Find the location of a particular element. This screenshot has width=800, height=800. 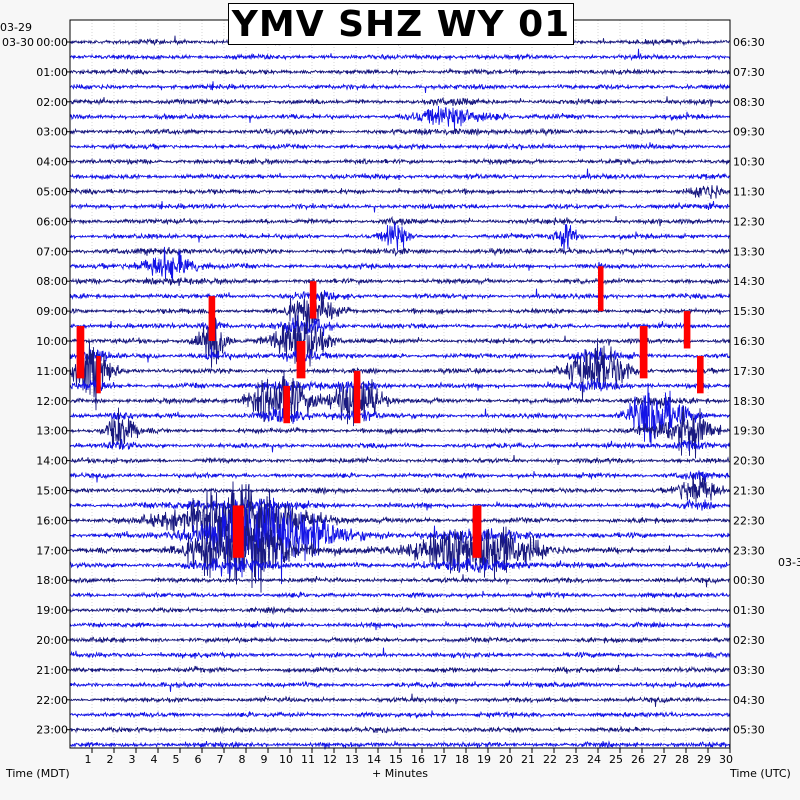

x-tick-label: 29 is located at coordinates (704, 759).